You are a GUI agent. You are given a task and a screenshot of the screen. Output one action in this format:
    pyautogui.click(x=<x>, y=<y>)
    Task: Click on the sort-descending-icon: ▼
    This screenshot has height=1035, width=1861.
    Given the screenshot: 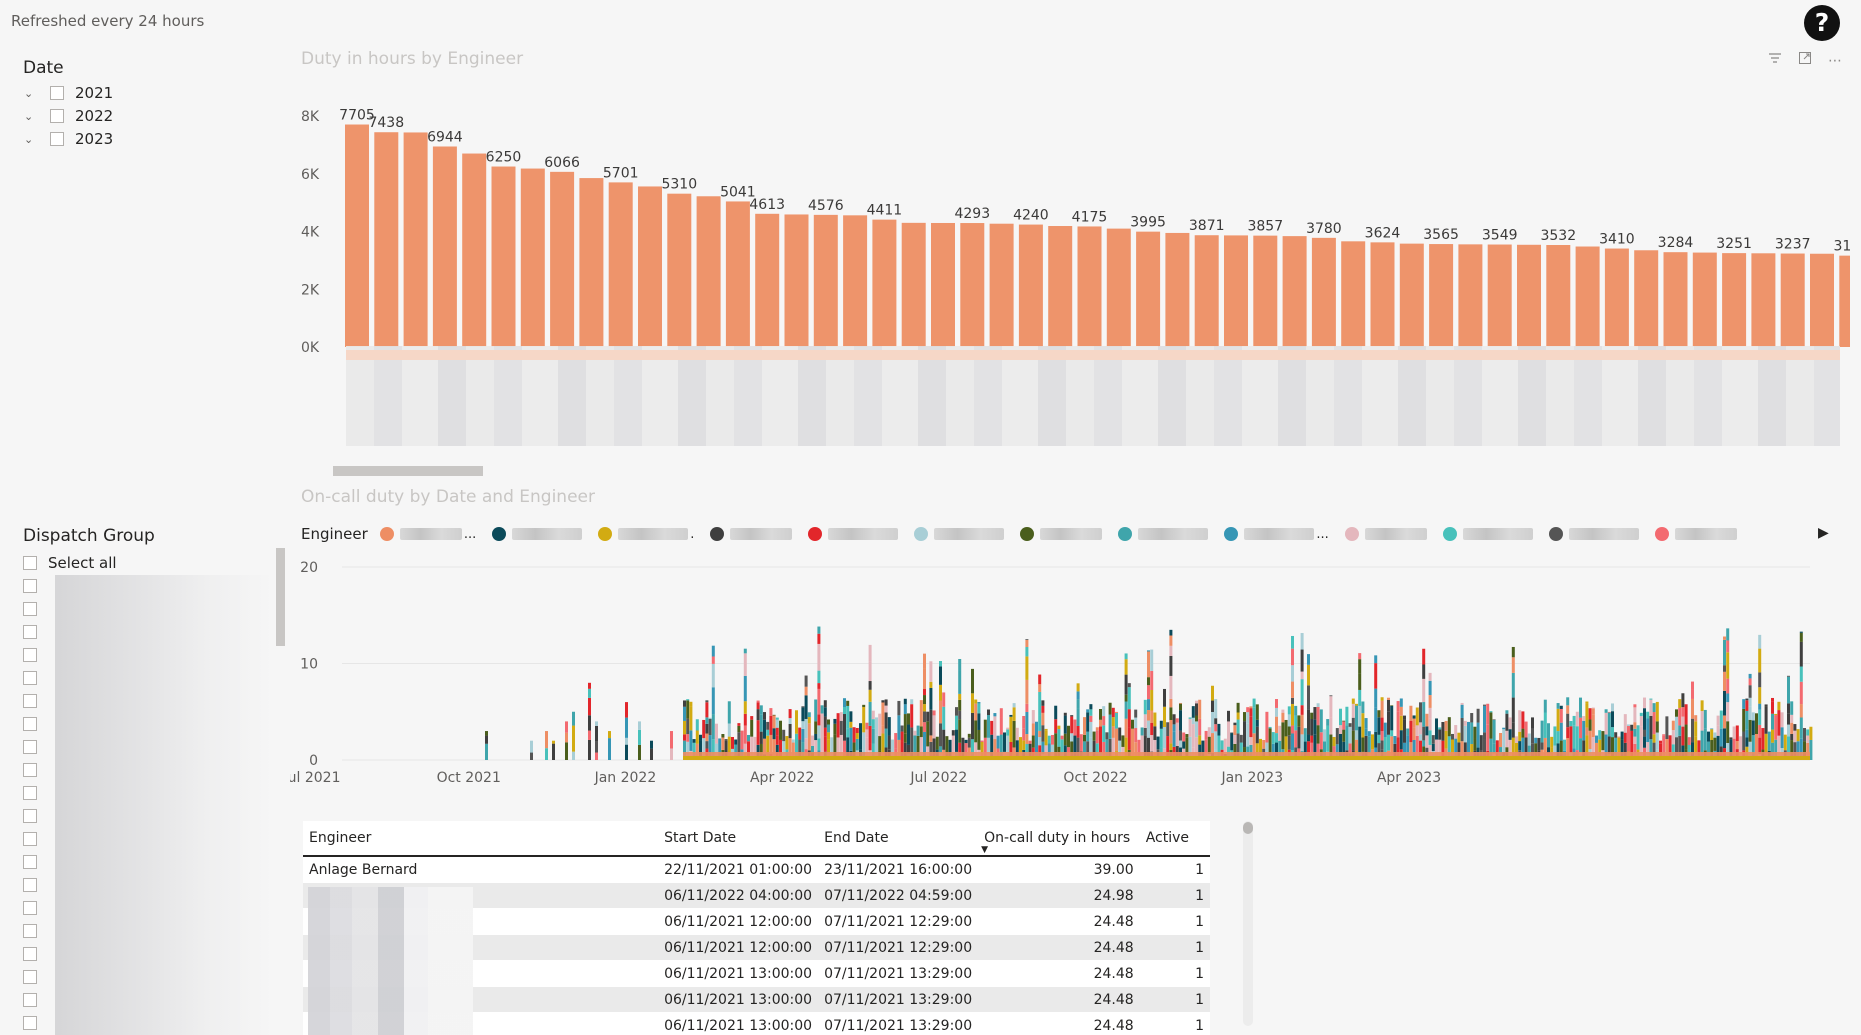 What is the action you would take?
    pyautogui.click(x=985, y=850)
    